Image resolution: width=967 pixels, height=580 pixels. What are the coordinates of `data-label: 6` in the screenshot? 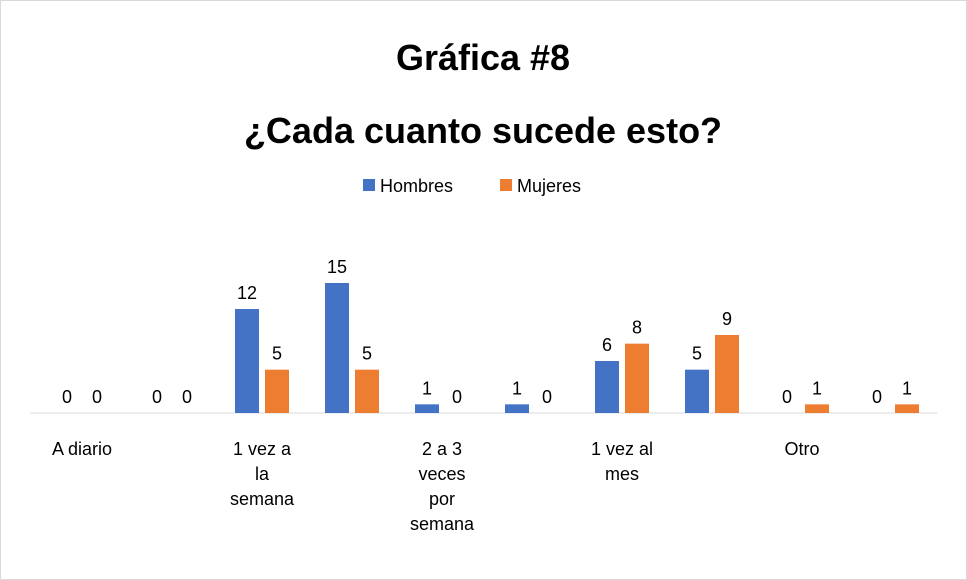 It's located at (607, 345).